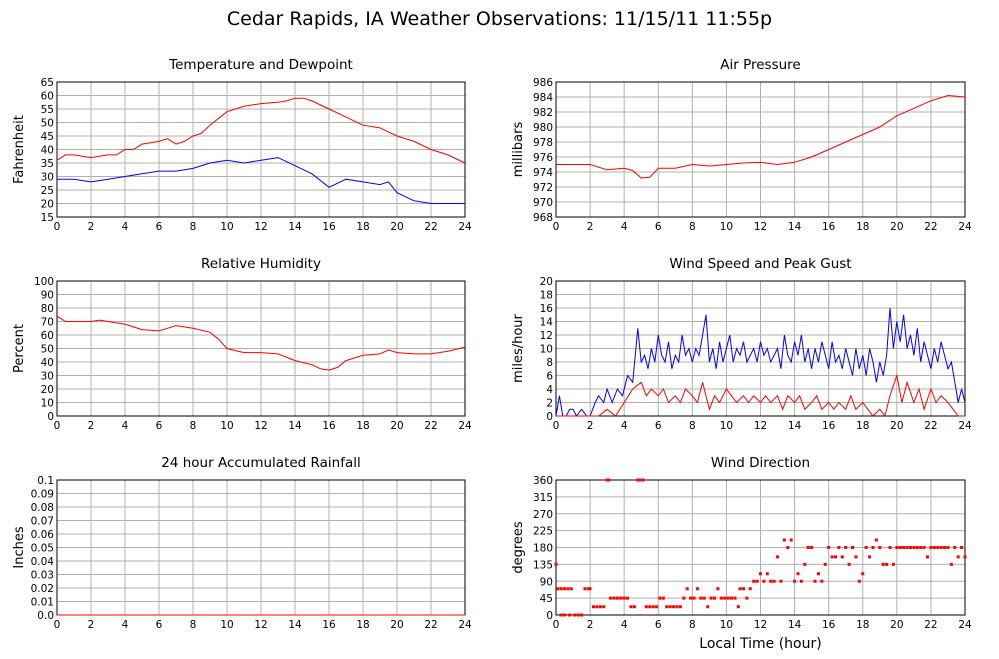 Image resolution: width=999 pixels, height=659 pixels. I want to click on x-tick-label: 0, so click(57, 426).